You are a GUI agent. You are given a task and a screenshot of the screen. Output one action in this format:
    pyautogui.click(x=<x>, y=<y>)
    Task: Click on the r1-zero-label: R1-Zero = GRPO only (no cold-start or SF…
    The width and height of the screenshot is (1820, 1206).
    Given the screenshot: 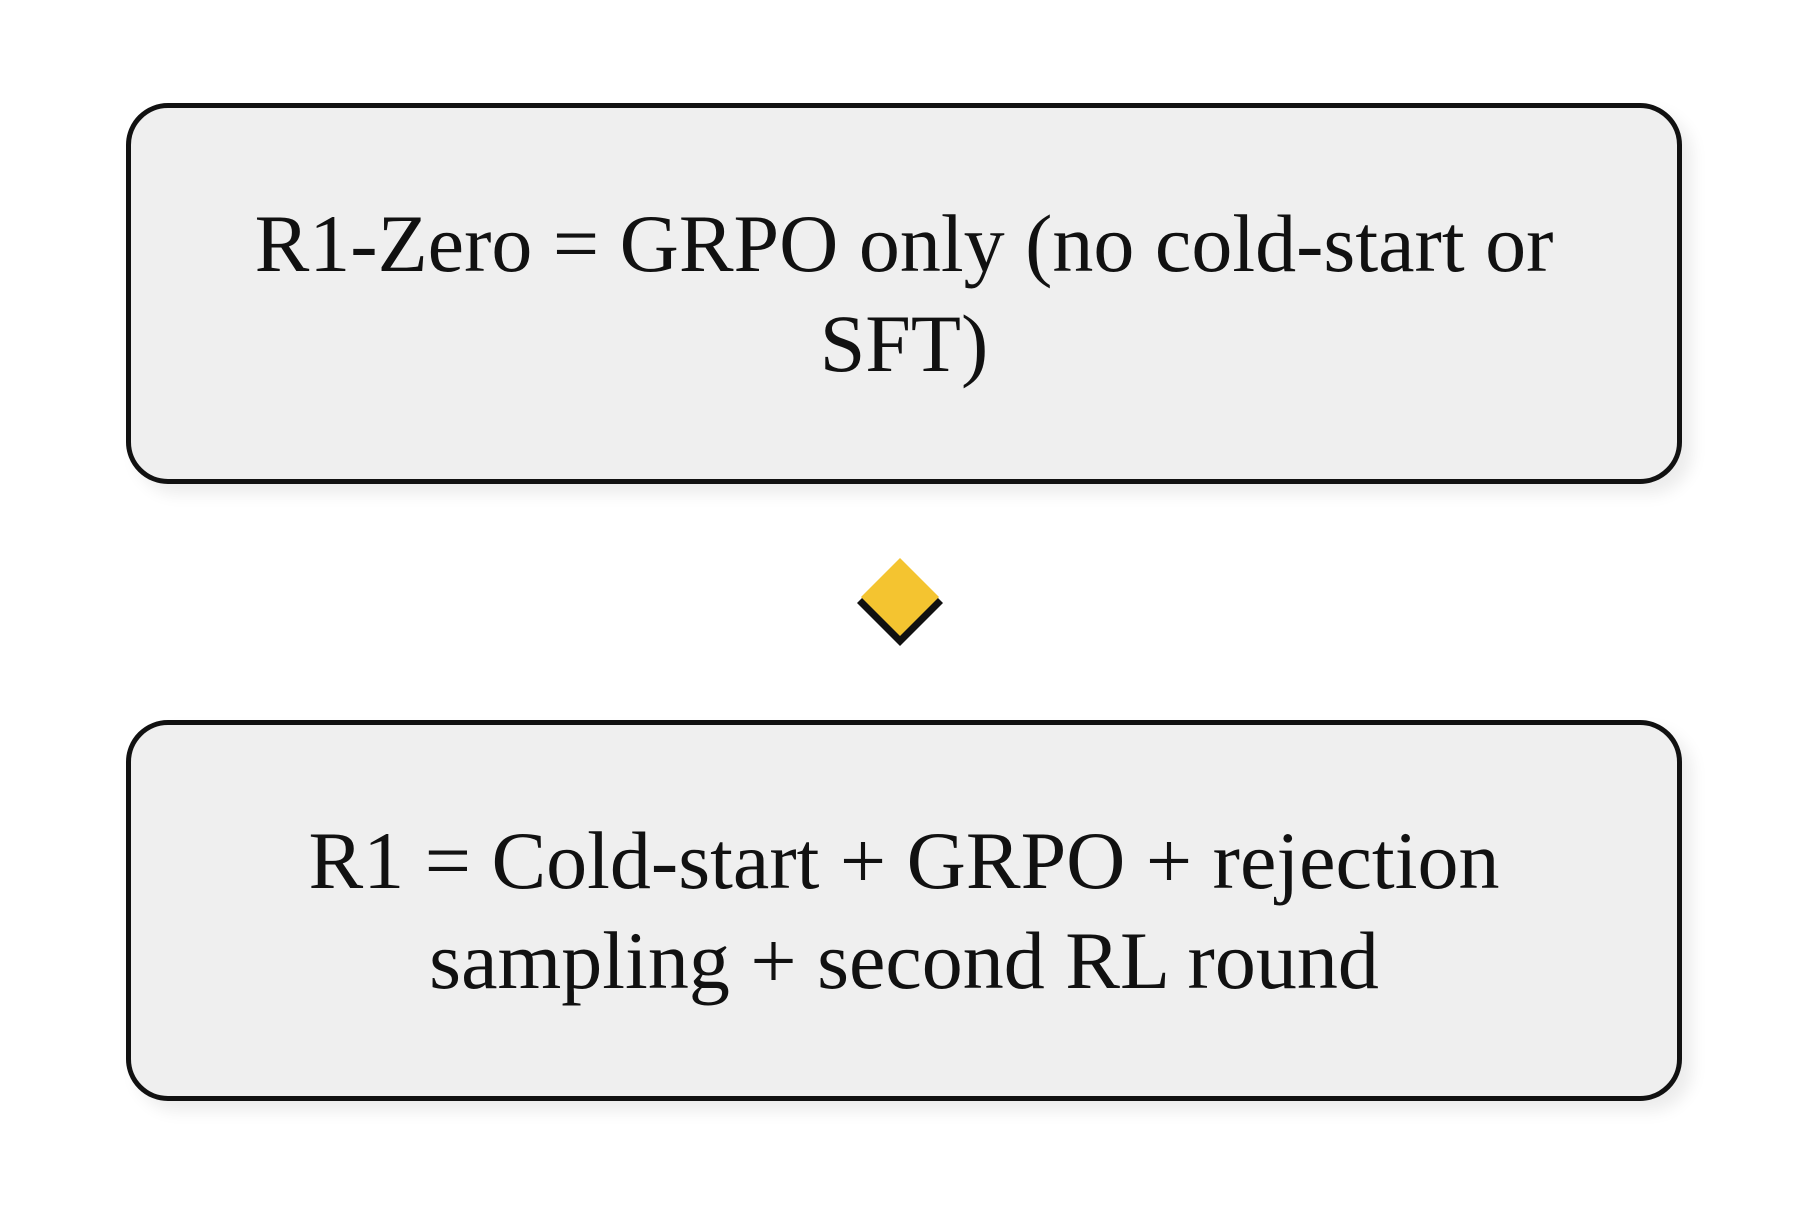 What is the action you would take?
    pyautogui.click(x=904, y=293)
    